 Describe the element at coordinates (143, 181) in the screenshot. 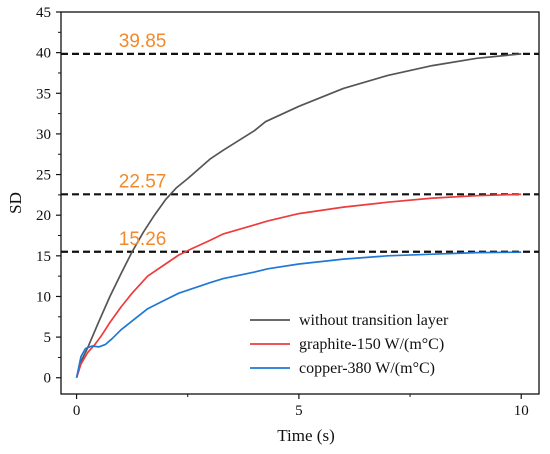

I see `reference-line-label: 22.57` at that location.